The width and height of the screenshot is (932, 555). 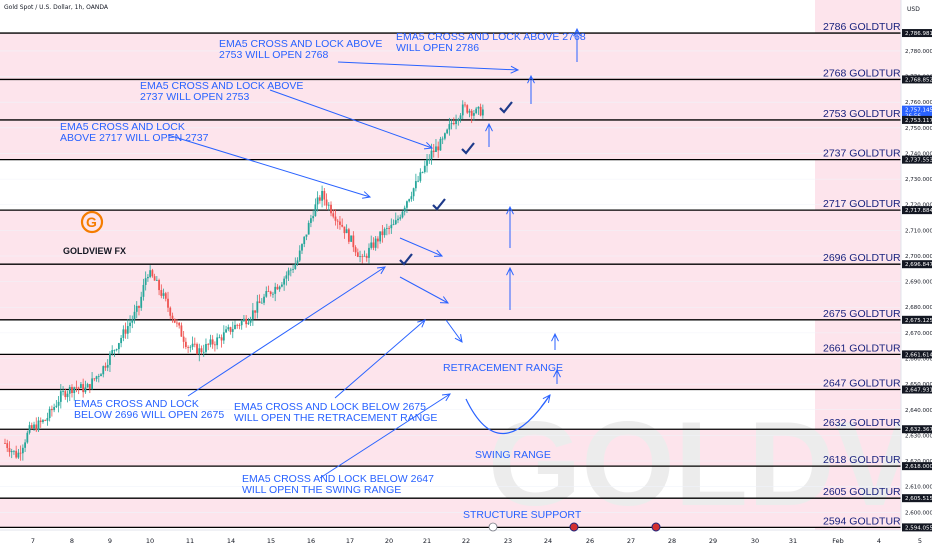 I want to click on y-tick-label: 2,730.000, so click(x=918, y=180).